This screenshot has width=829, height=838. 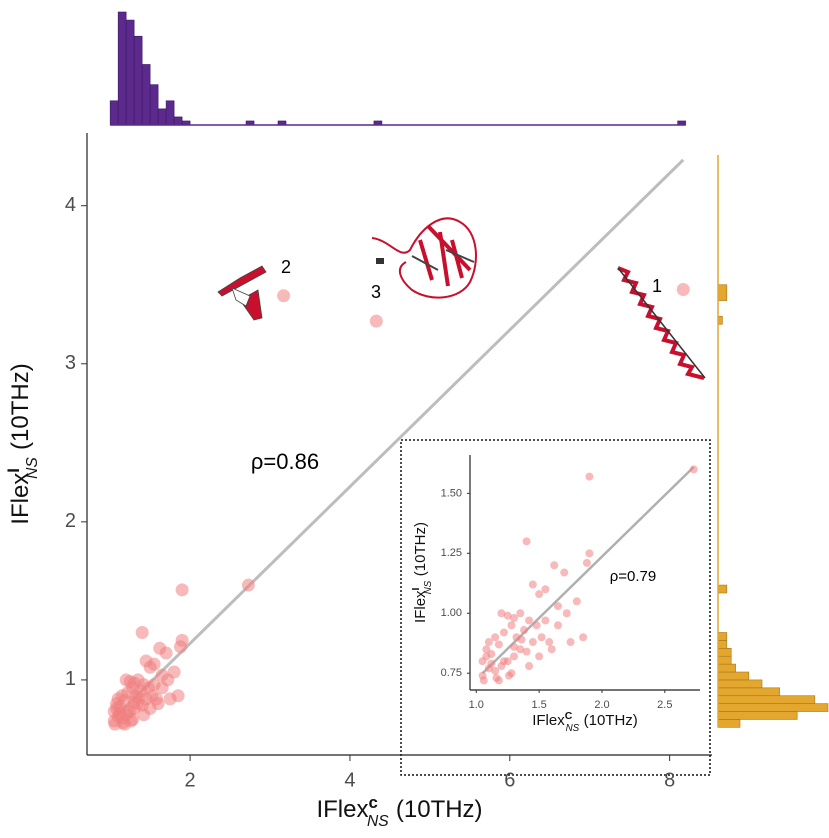 What do you see at coordinates (569, 716) in the screenshot?
I see `label-sup: C` at bounding box center [569, 716].